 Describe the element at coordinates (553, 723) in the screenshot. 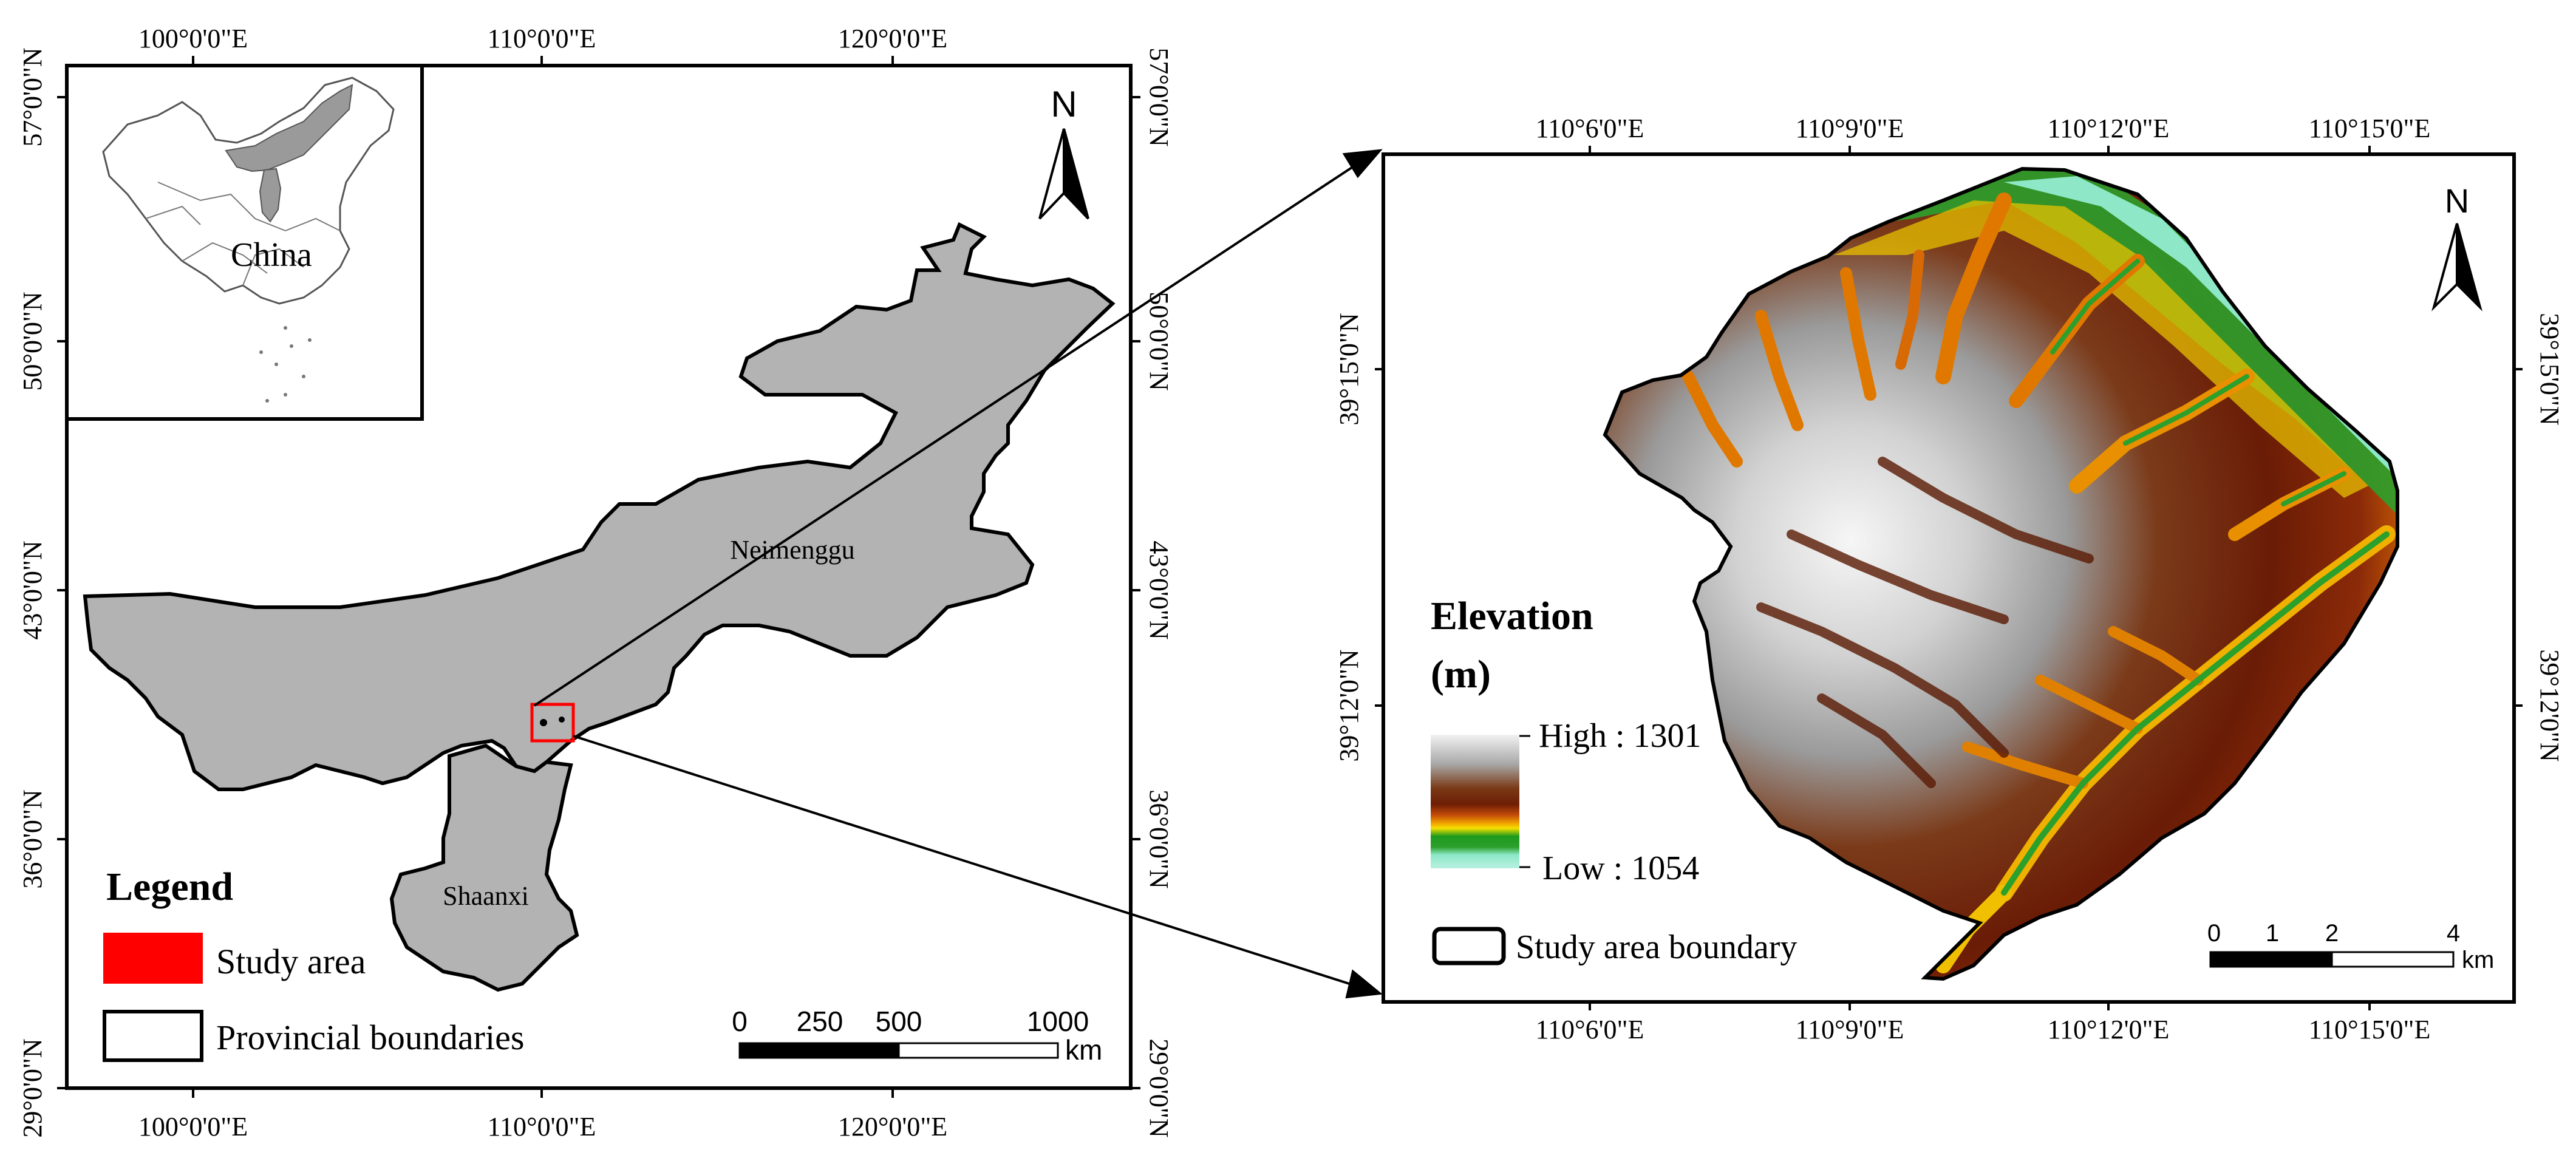

I see `study-area-box` at that location.